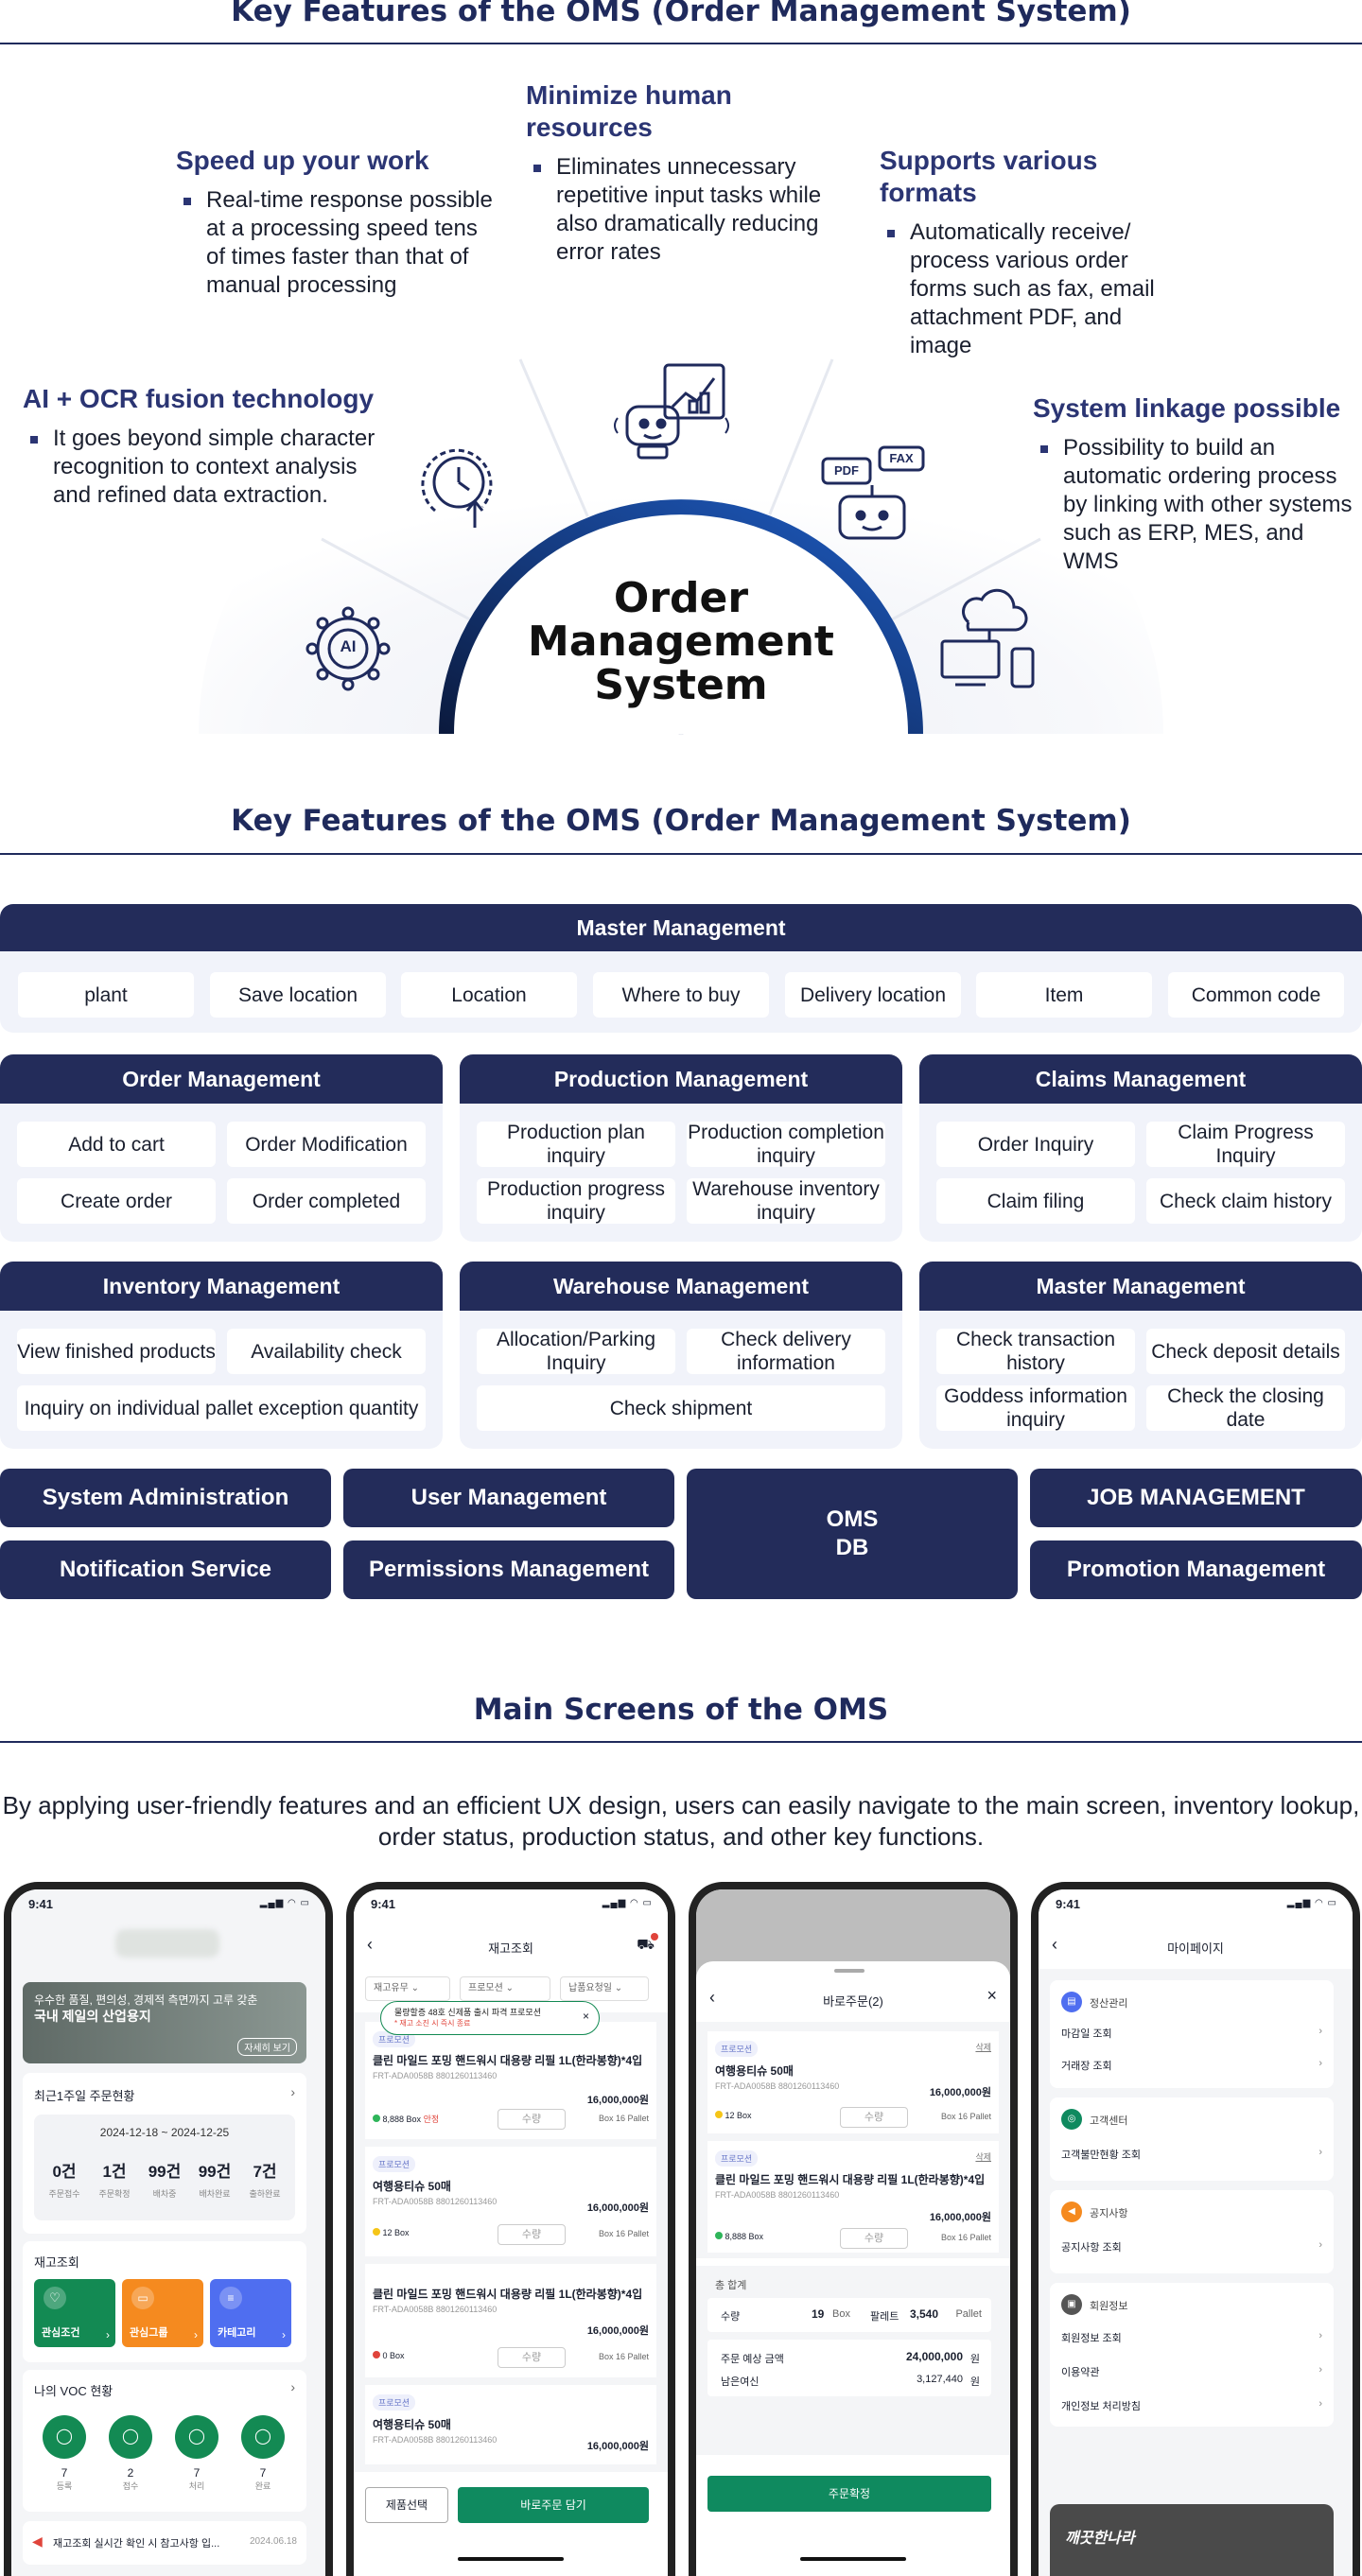 The height and width of the screenshot is (2576, 1362). Describe the element at coordinates (965, 2237) in the screenshot. I see `unit-text: Box 16 Pallet` at that location.